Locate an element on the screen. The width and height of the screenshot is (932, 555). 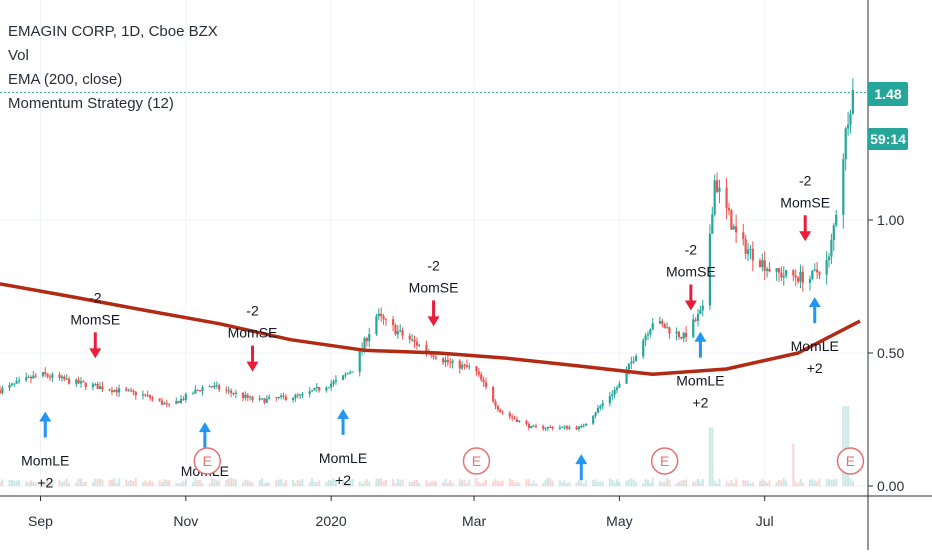
legend-strategy: Momentum Strategy (12) is located at coordinates (91, 103).